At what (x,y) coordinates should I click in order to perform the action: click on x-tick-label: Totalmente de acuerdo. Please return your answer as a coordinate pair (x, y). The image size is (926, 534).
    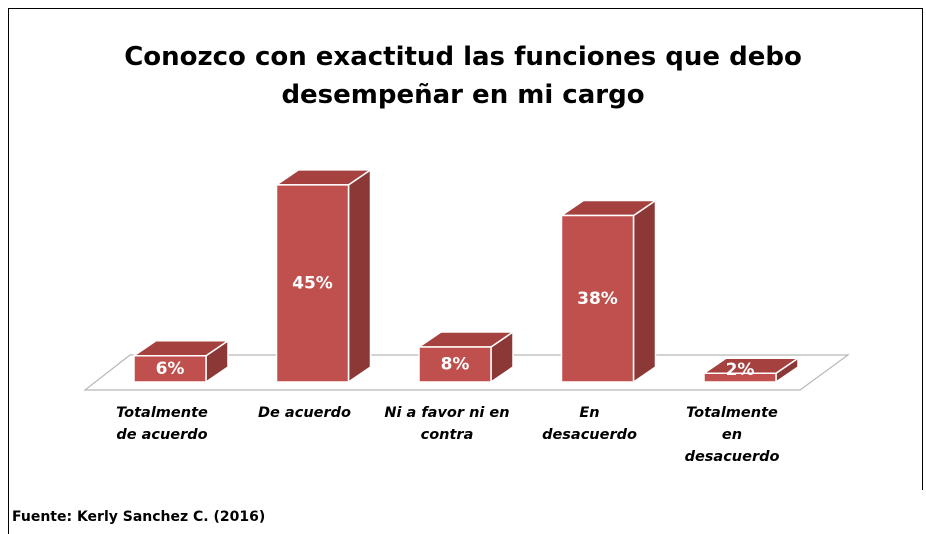
    Looking at the image, I should click on (162, 424).